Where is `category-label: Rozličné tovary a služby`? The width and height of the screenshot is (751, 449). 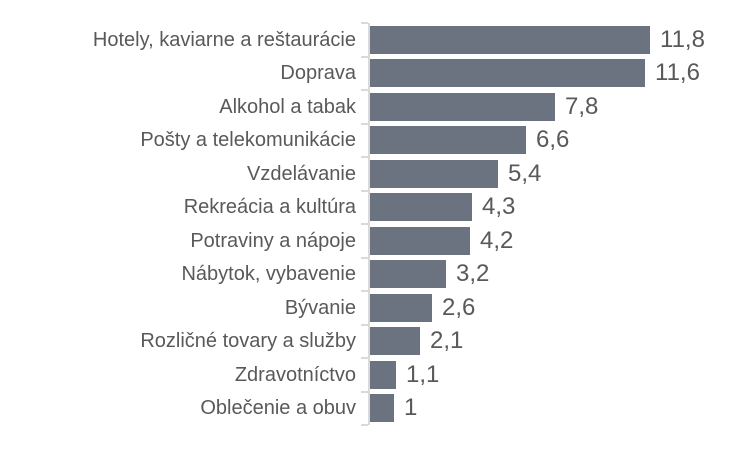
category-label: Rozličné tovary a služby is located at coordinates (248, 341).